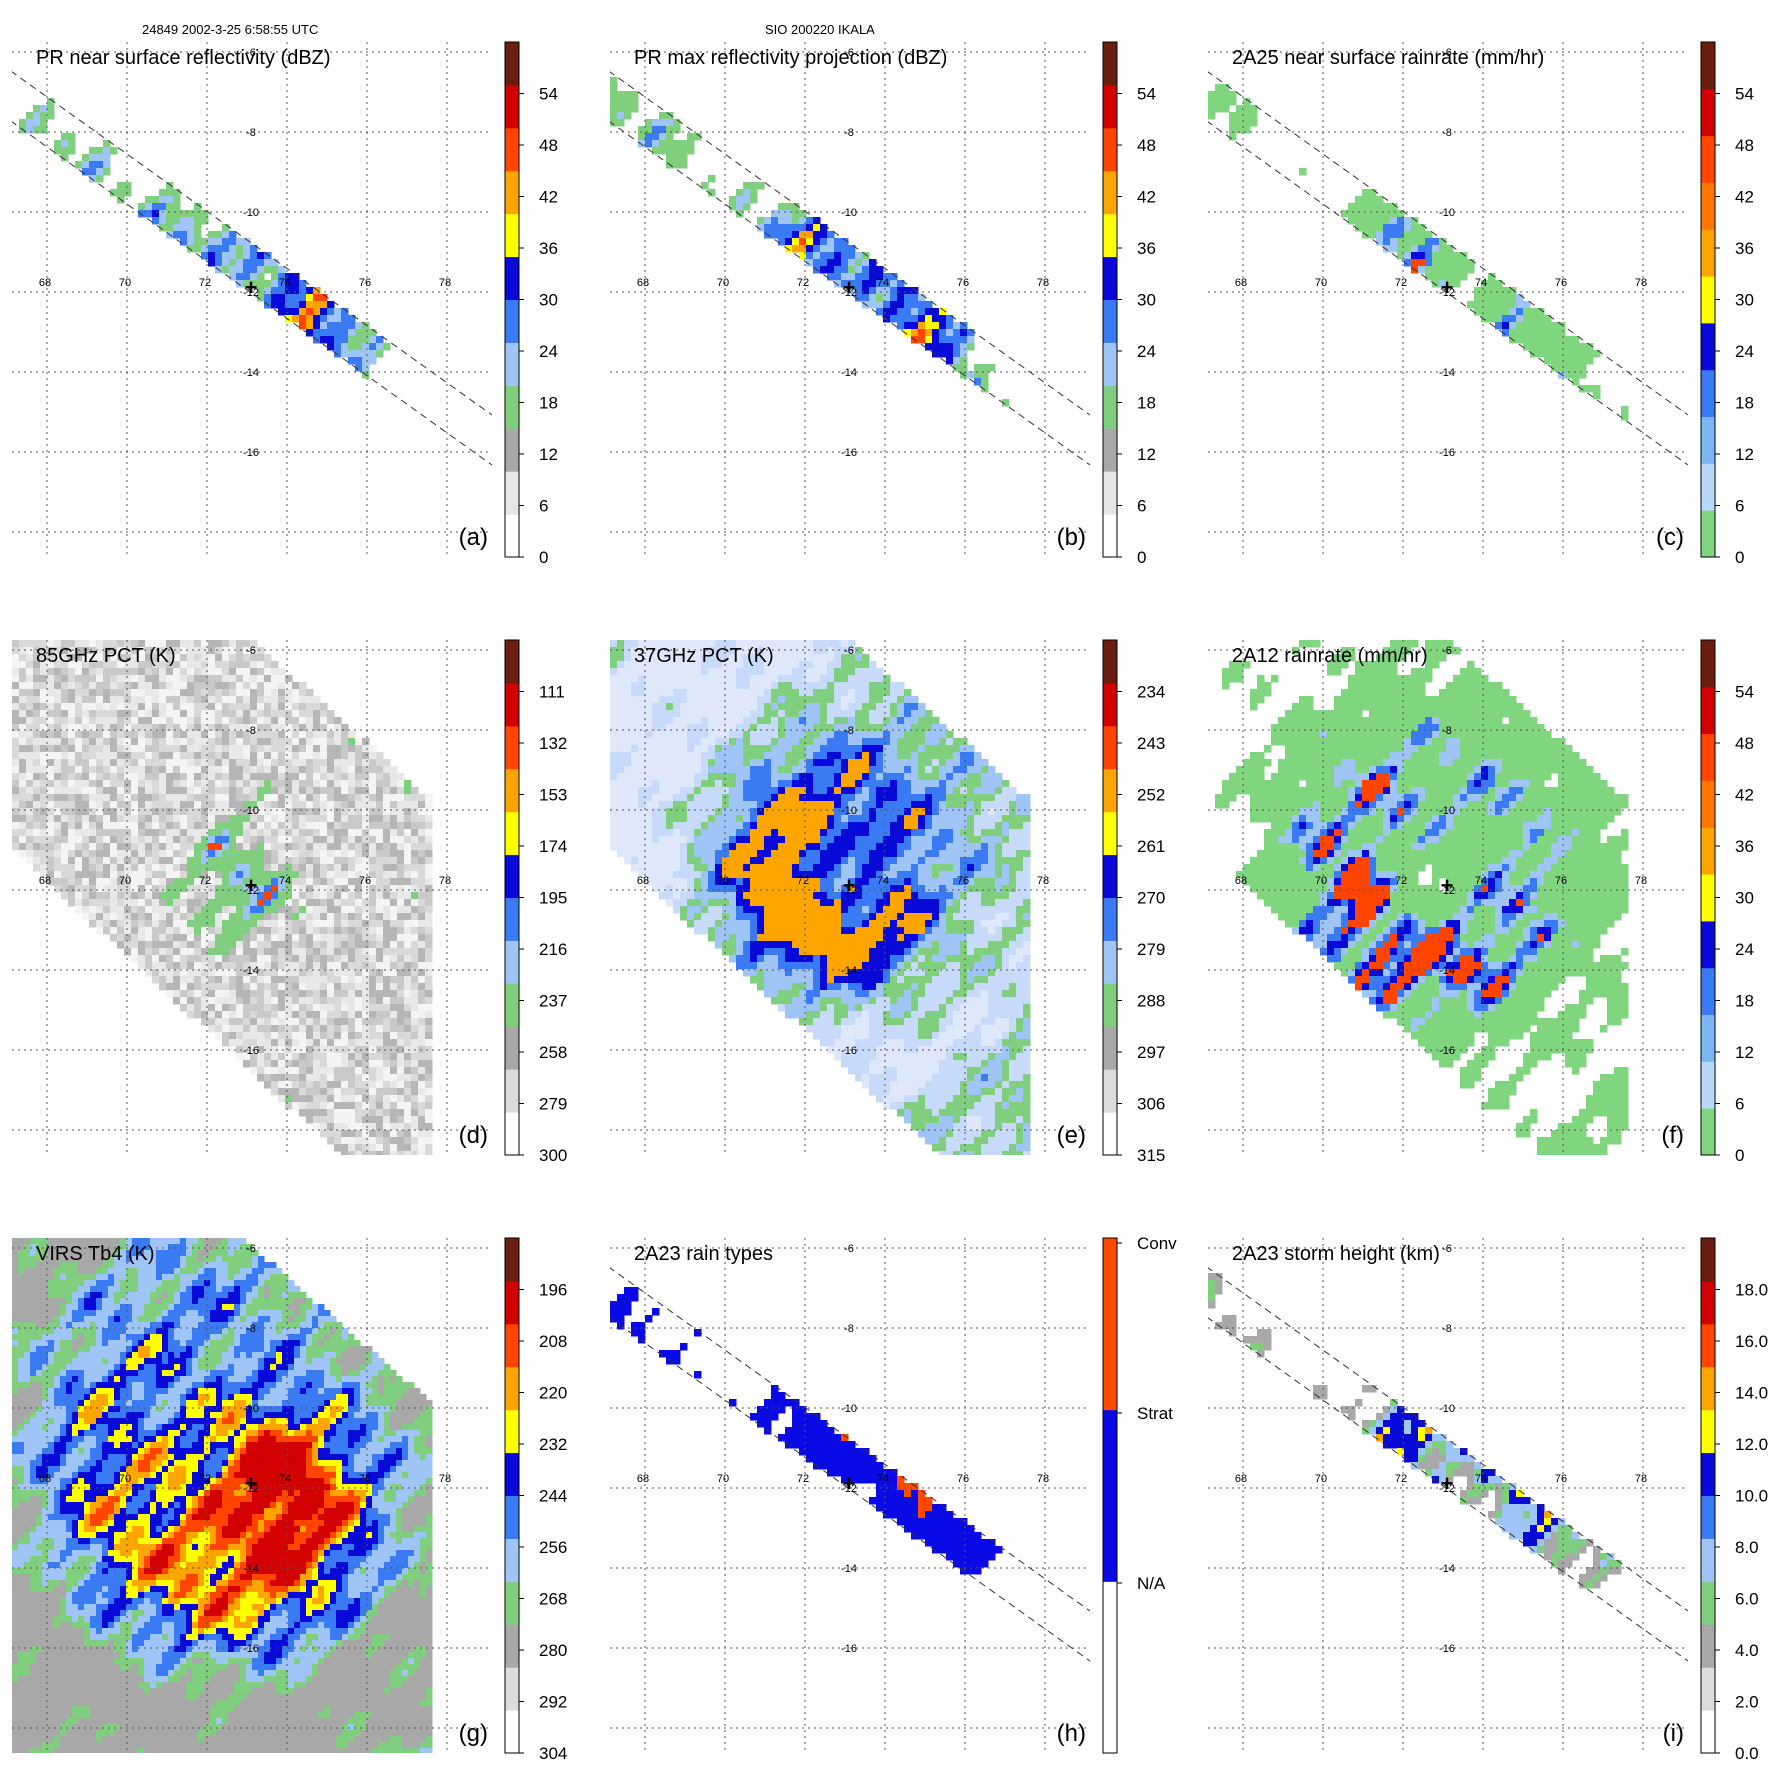  Describe the element at coordinates (1146, 403) in the screenshot. I see `colorbar-label: 18` at that location.